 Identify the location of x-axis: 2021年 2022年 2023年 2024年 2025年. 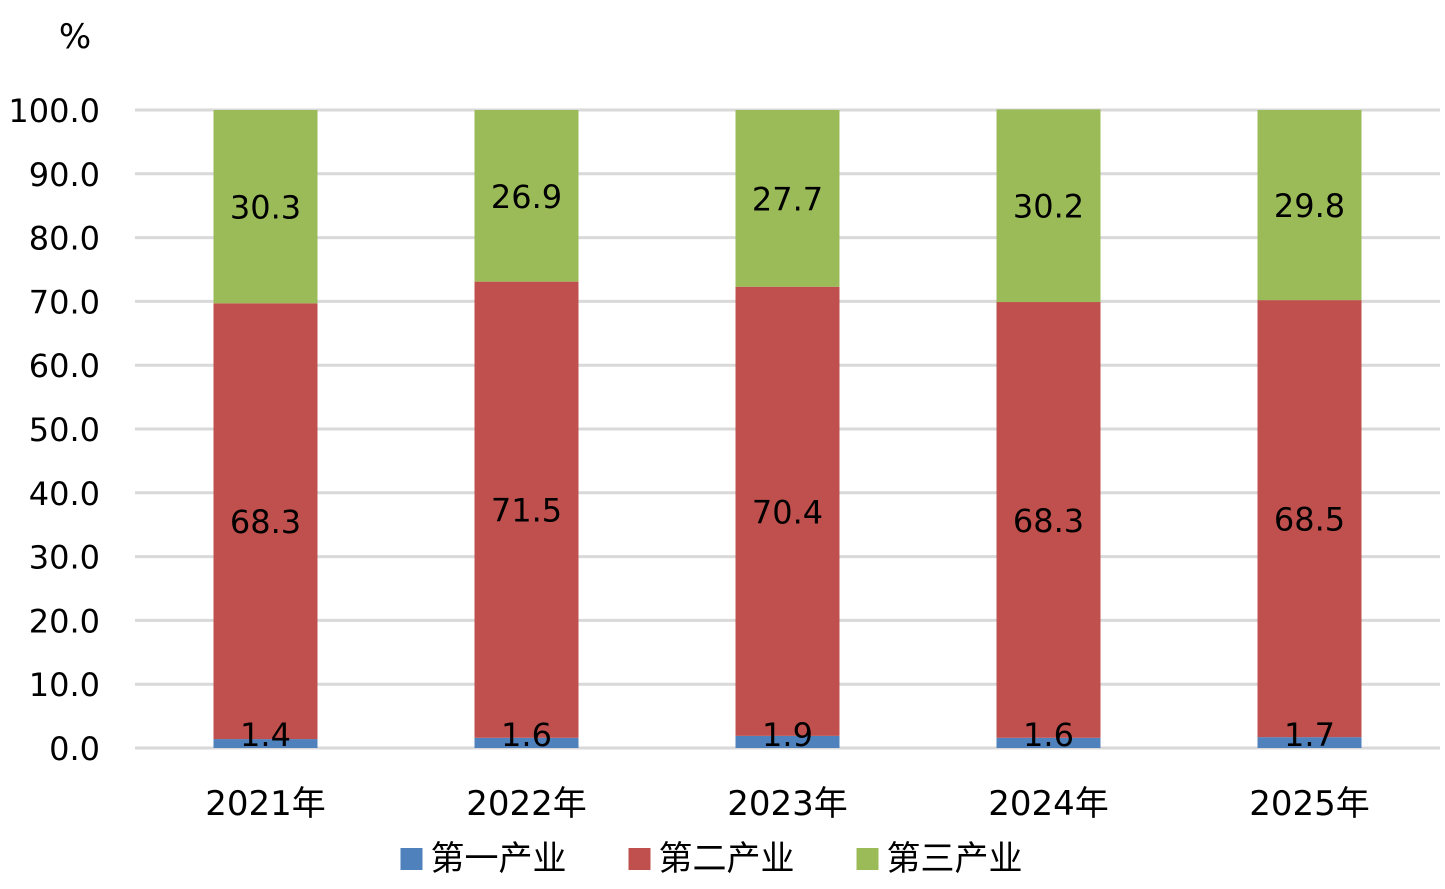
(787, 804).